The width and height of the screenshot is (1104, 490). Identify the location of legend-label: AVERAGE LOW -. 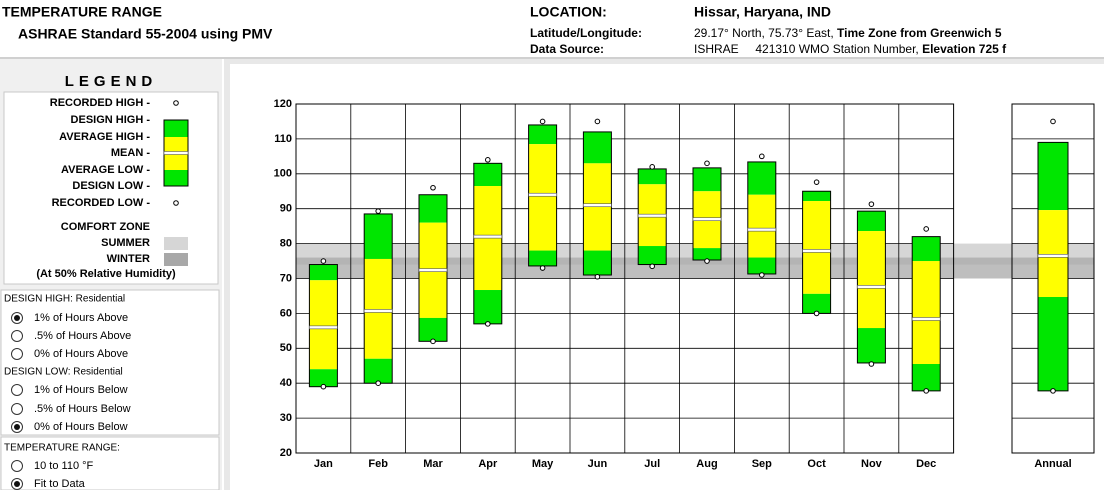
(105, 170).